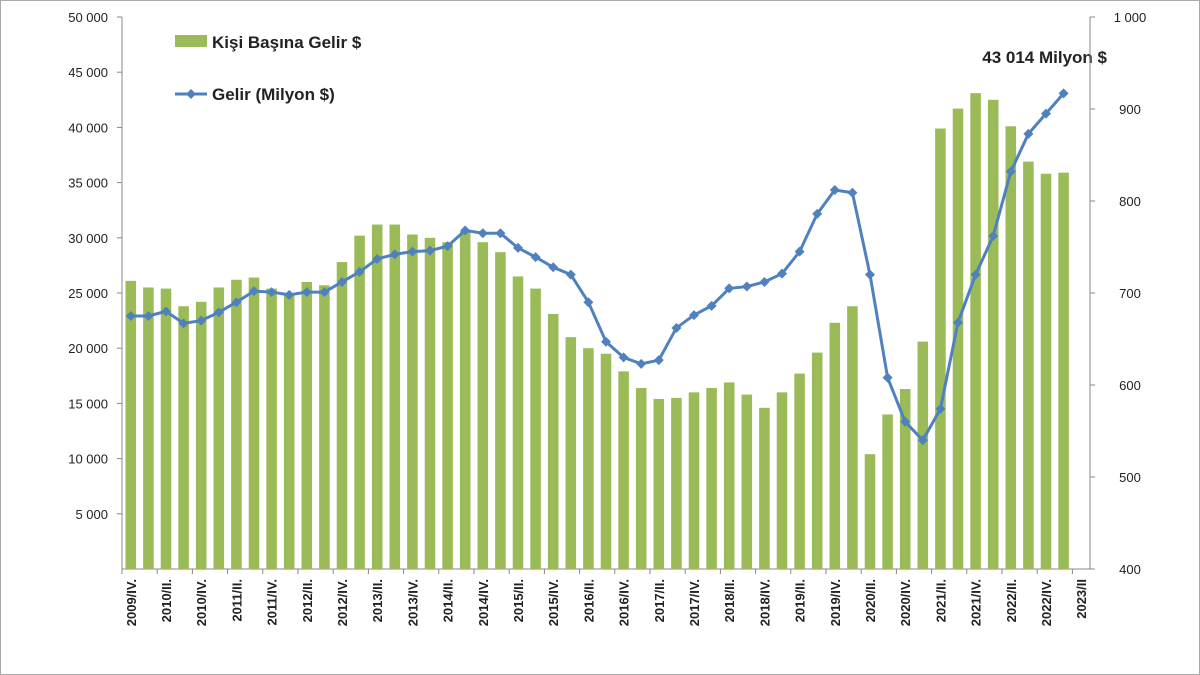  Describe the element at coordinates (940, 600) in the screenshot. I see `x-tick-label: 2021/II.` at that location.